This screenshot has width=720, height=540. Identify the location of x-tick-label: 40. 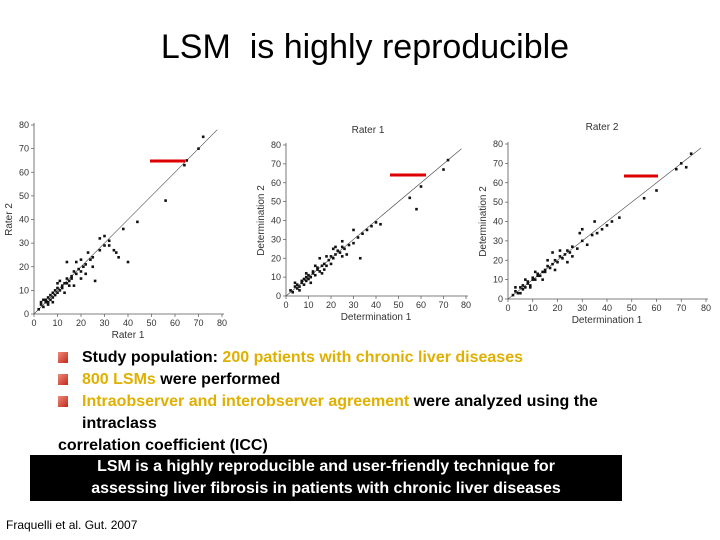
(376, 305).